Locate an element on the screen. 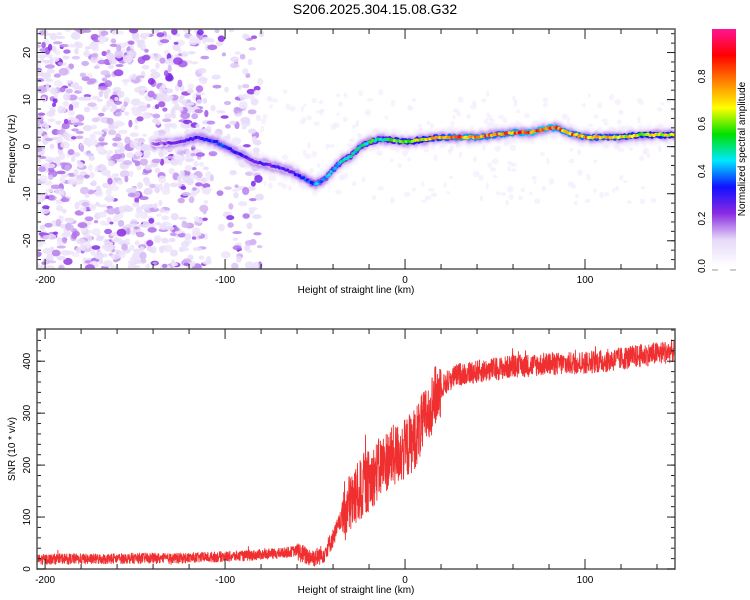 This screenshot has height=600, width=750. spectrogram-x-tick-label: 100 is located at coordinates (585, 280).